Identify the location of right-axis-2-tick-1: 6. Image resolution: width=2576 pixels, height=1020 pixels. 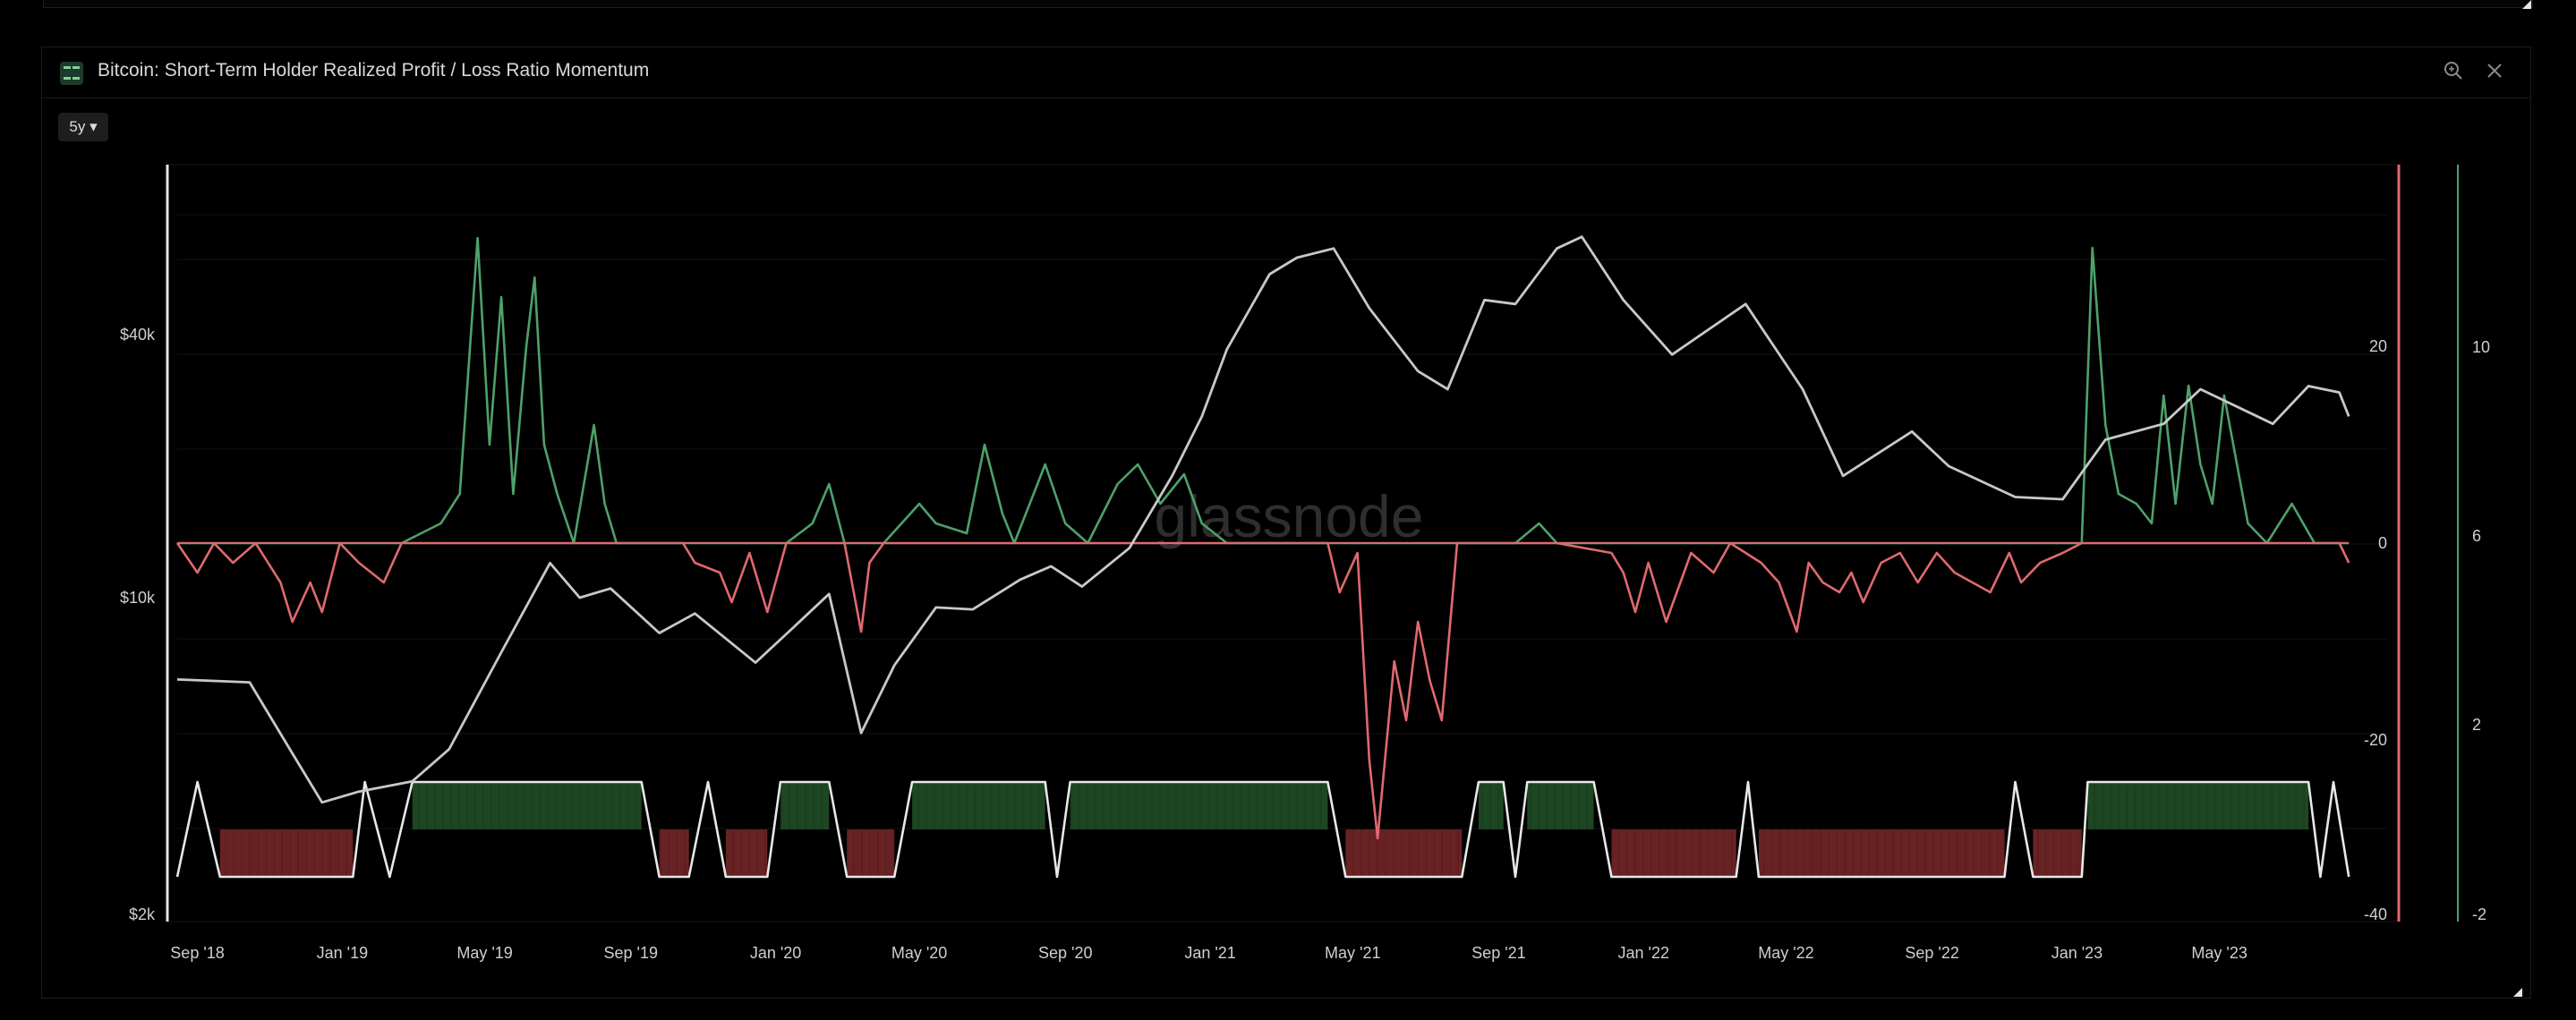
(2476, 536).